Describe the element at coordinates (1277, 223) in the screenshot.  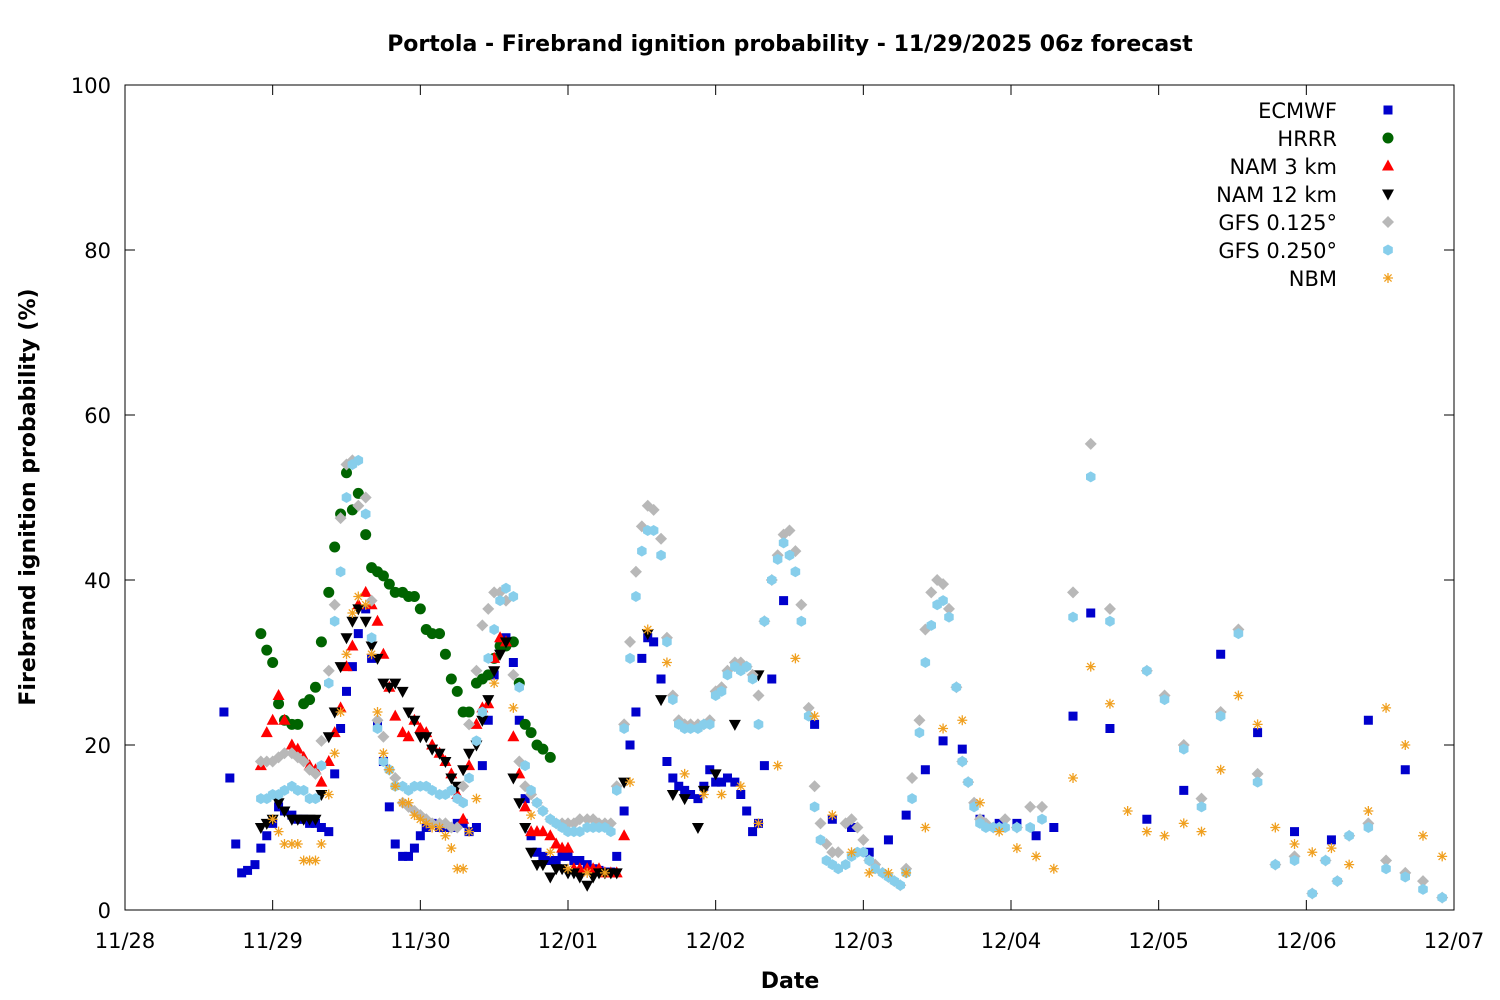
I see `legend-label: GFS 0.125°` at that location.